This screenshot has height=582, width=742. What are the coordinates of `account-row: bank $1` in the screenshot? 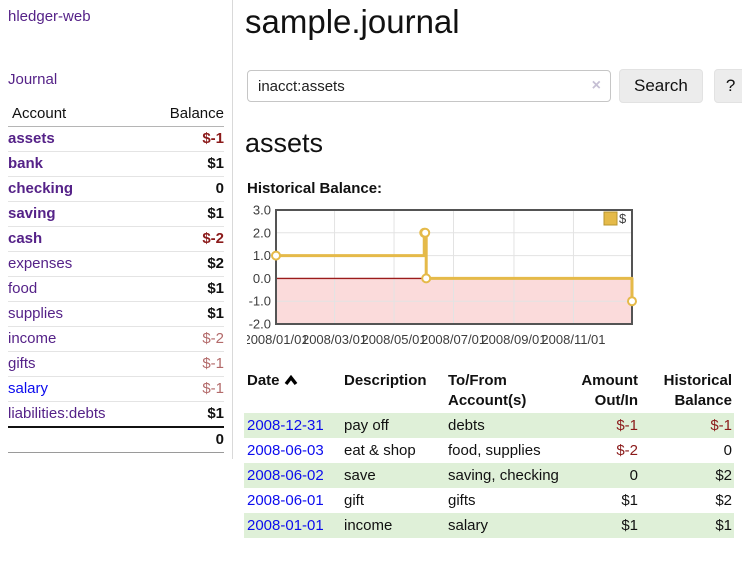 It's located at (116, 164).